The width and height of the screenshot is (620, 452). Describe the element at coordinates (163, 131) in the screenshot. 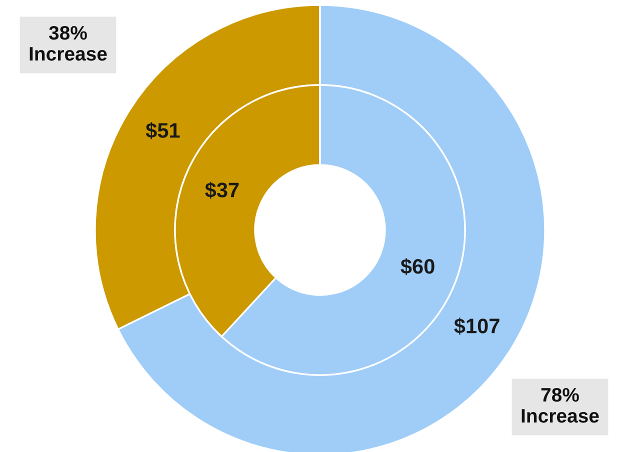

I see `data-label: $51` at that location.